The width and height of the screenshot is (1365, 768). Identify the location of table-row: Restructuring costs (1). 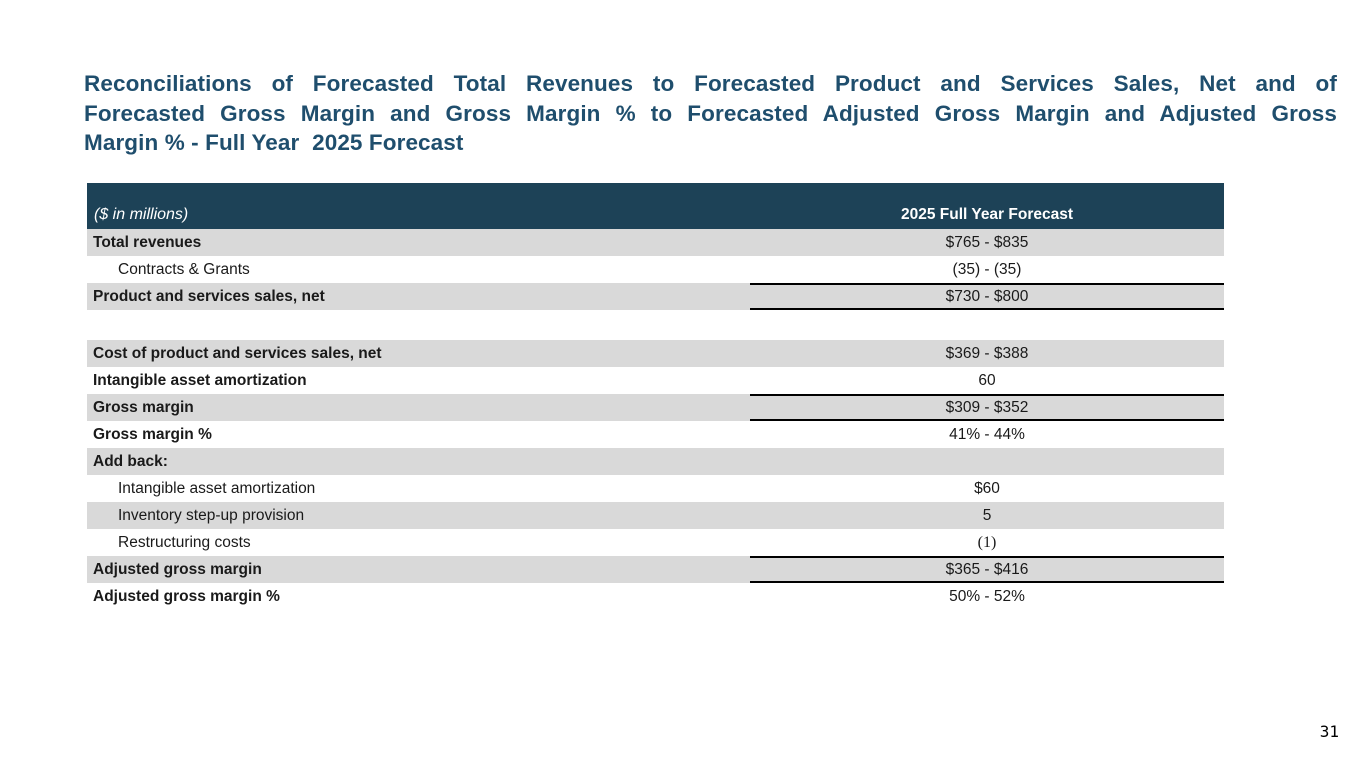
(655, 542).